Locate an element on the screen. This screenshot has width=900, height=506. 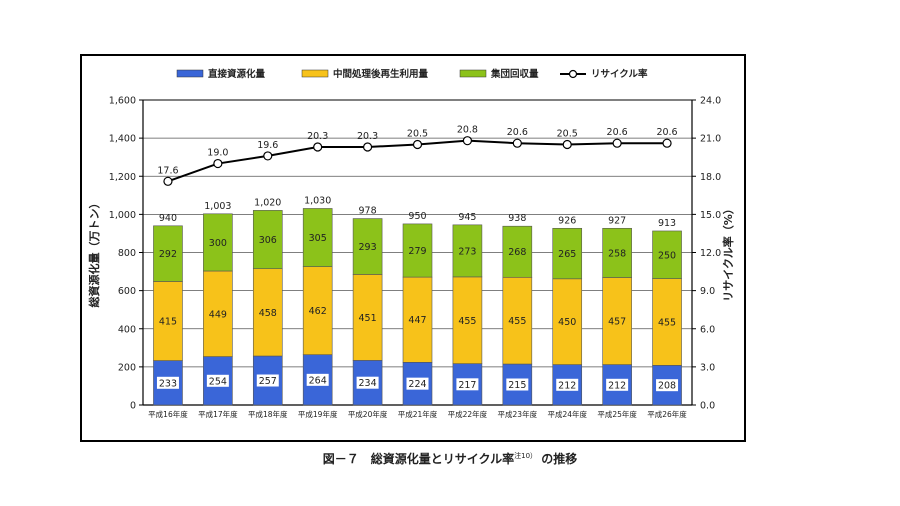
x-tick-label: 平成17年度 is located at coordinates (218, 414).